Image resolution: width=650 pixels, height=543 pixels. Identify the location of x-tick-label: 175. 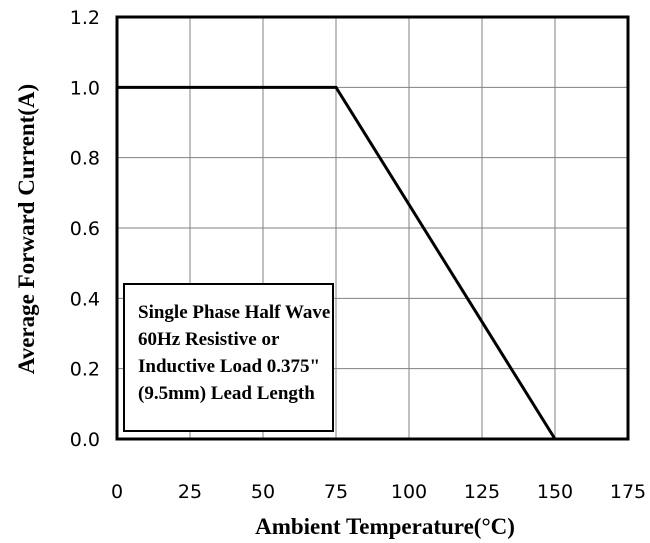
(628, 492).